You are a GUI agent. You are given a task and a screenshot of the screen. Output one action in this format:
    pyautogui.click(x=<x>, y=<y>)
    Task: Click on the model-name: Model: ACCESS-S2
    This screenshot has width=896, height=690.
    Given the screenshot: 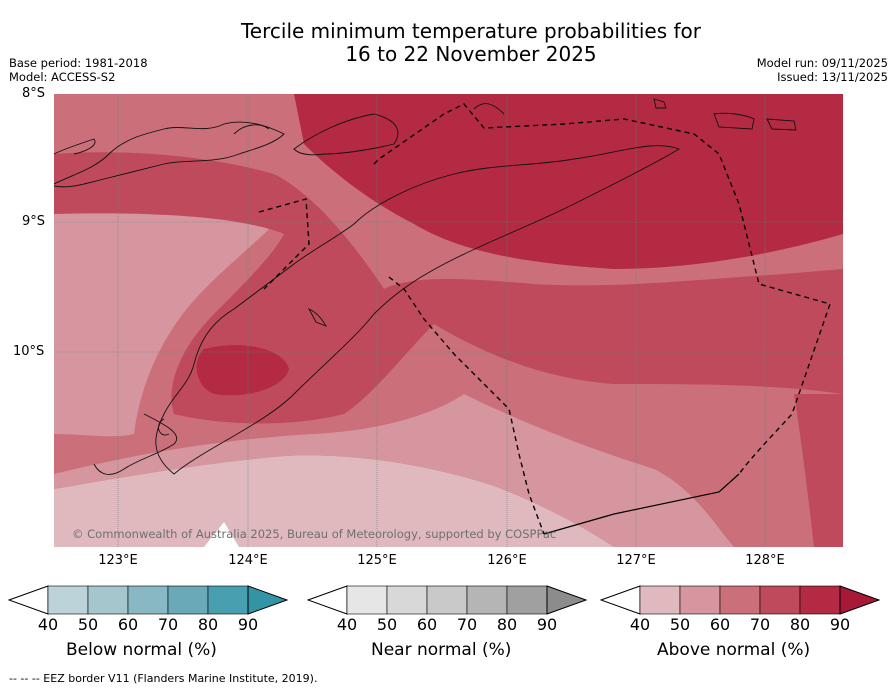 What is the action you would take?
    pyautogui.click(x=62, y=77)
    